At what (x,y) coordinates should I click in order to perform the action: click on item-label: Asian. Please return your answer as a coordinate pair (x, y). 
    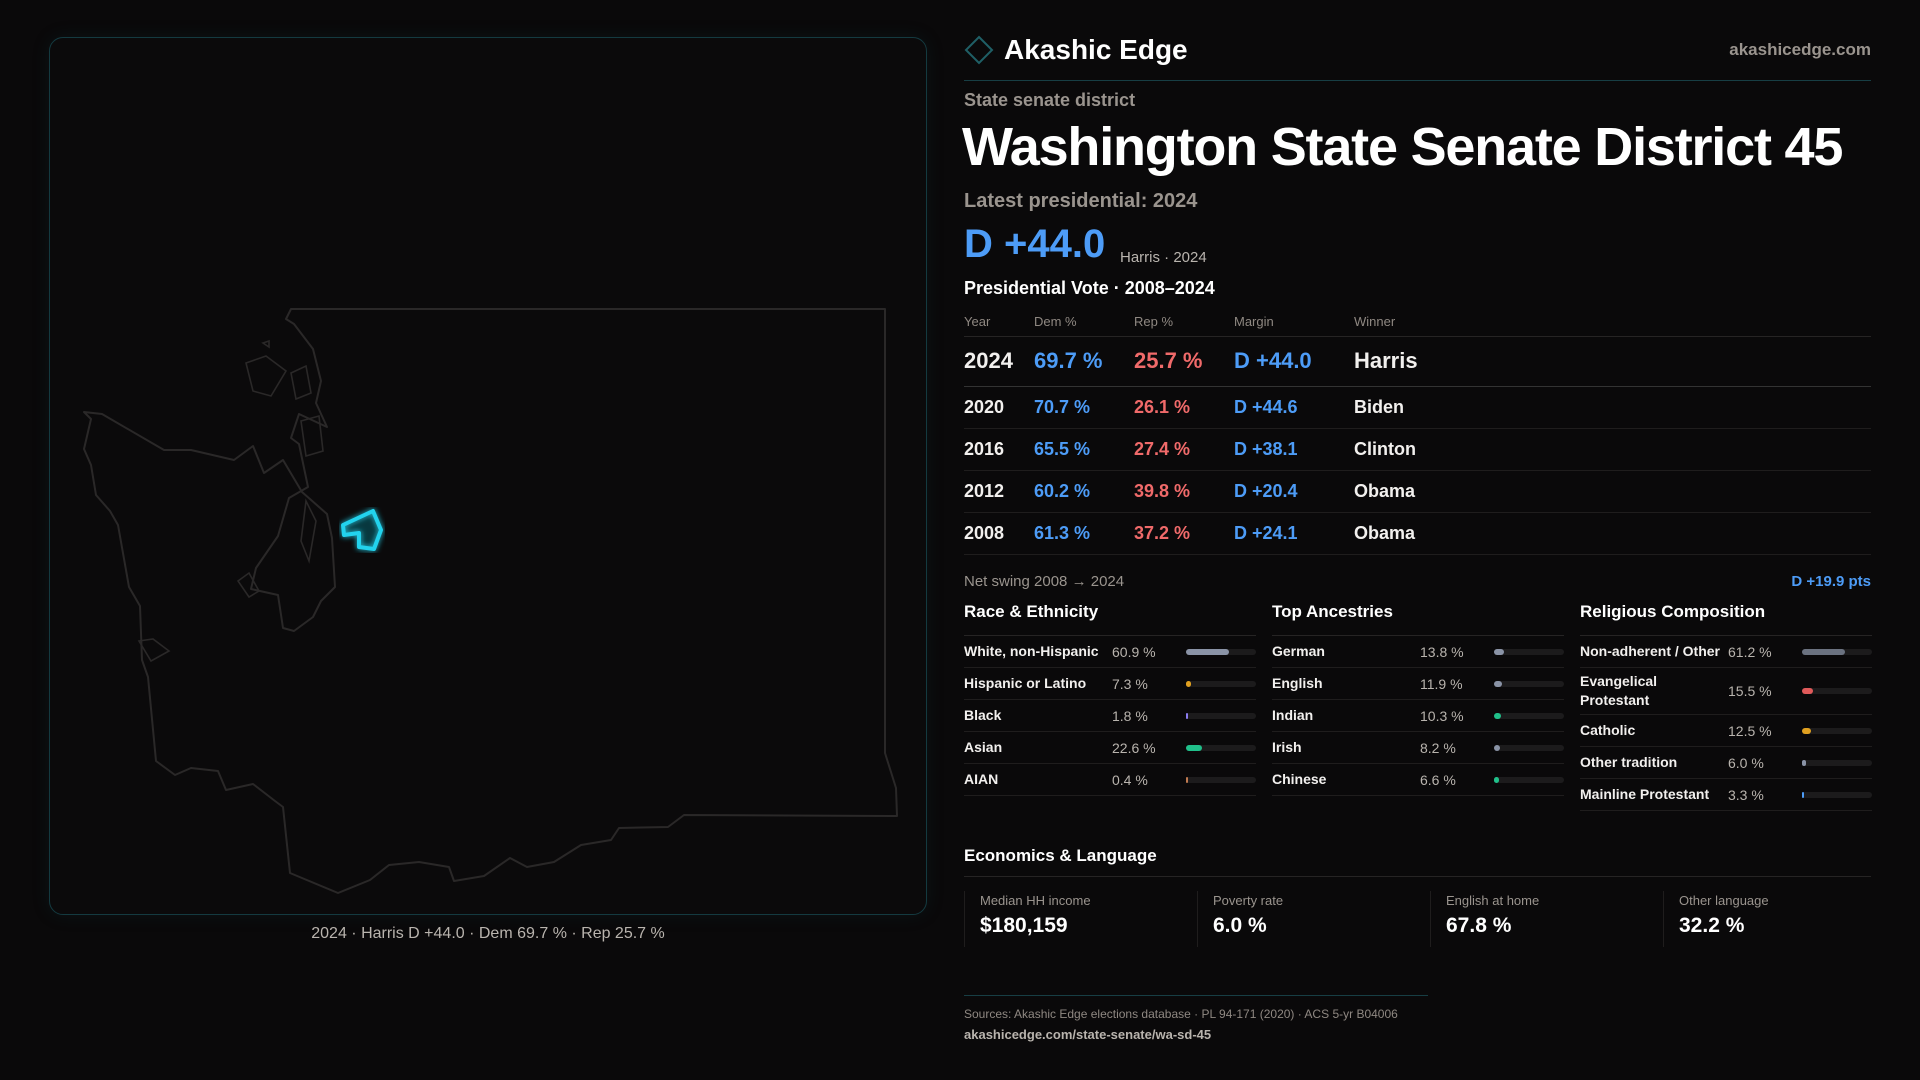
    Looking at the image, I should click on (983, 747).